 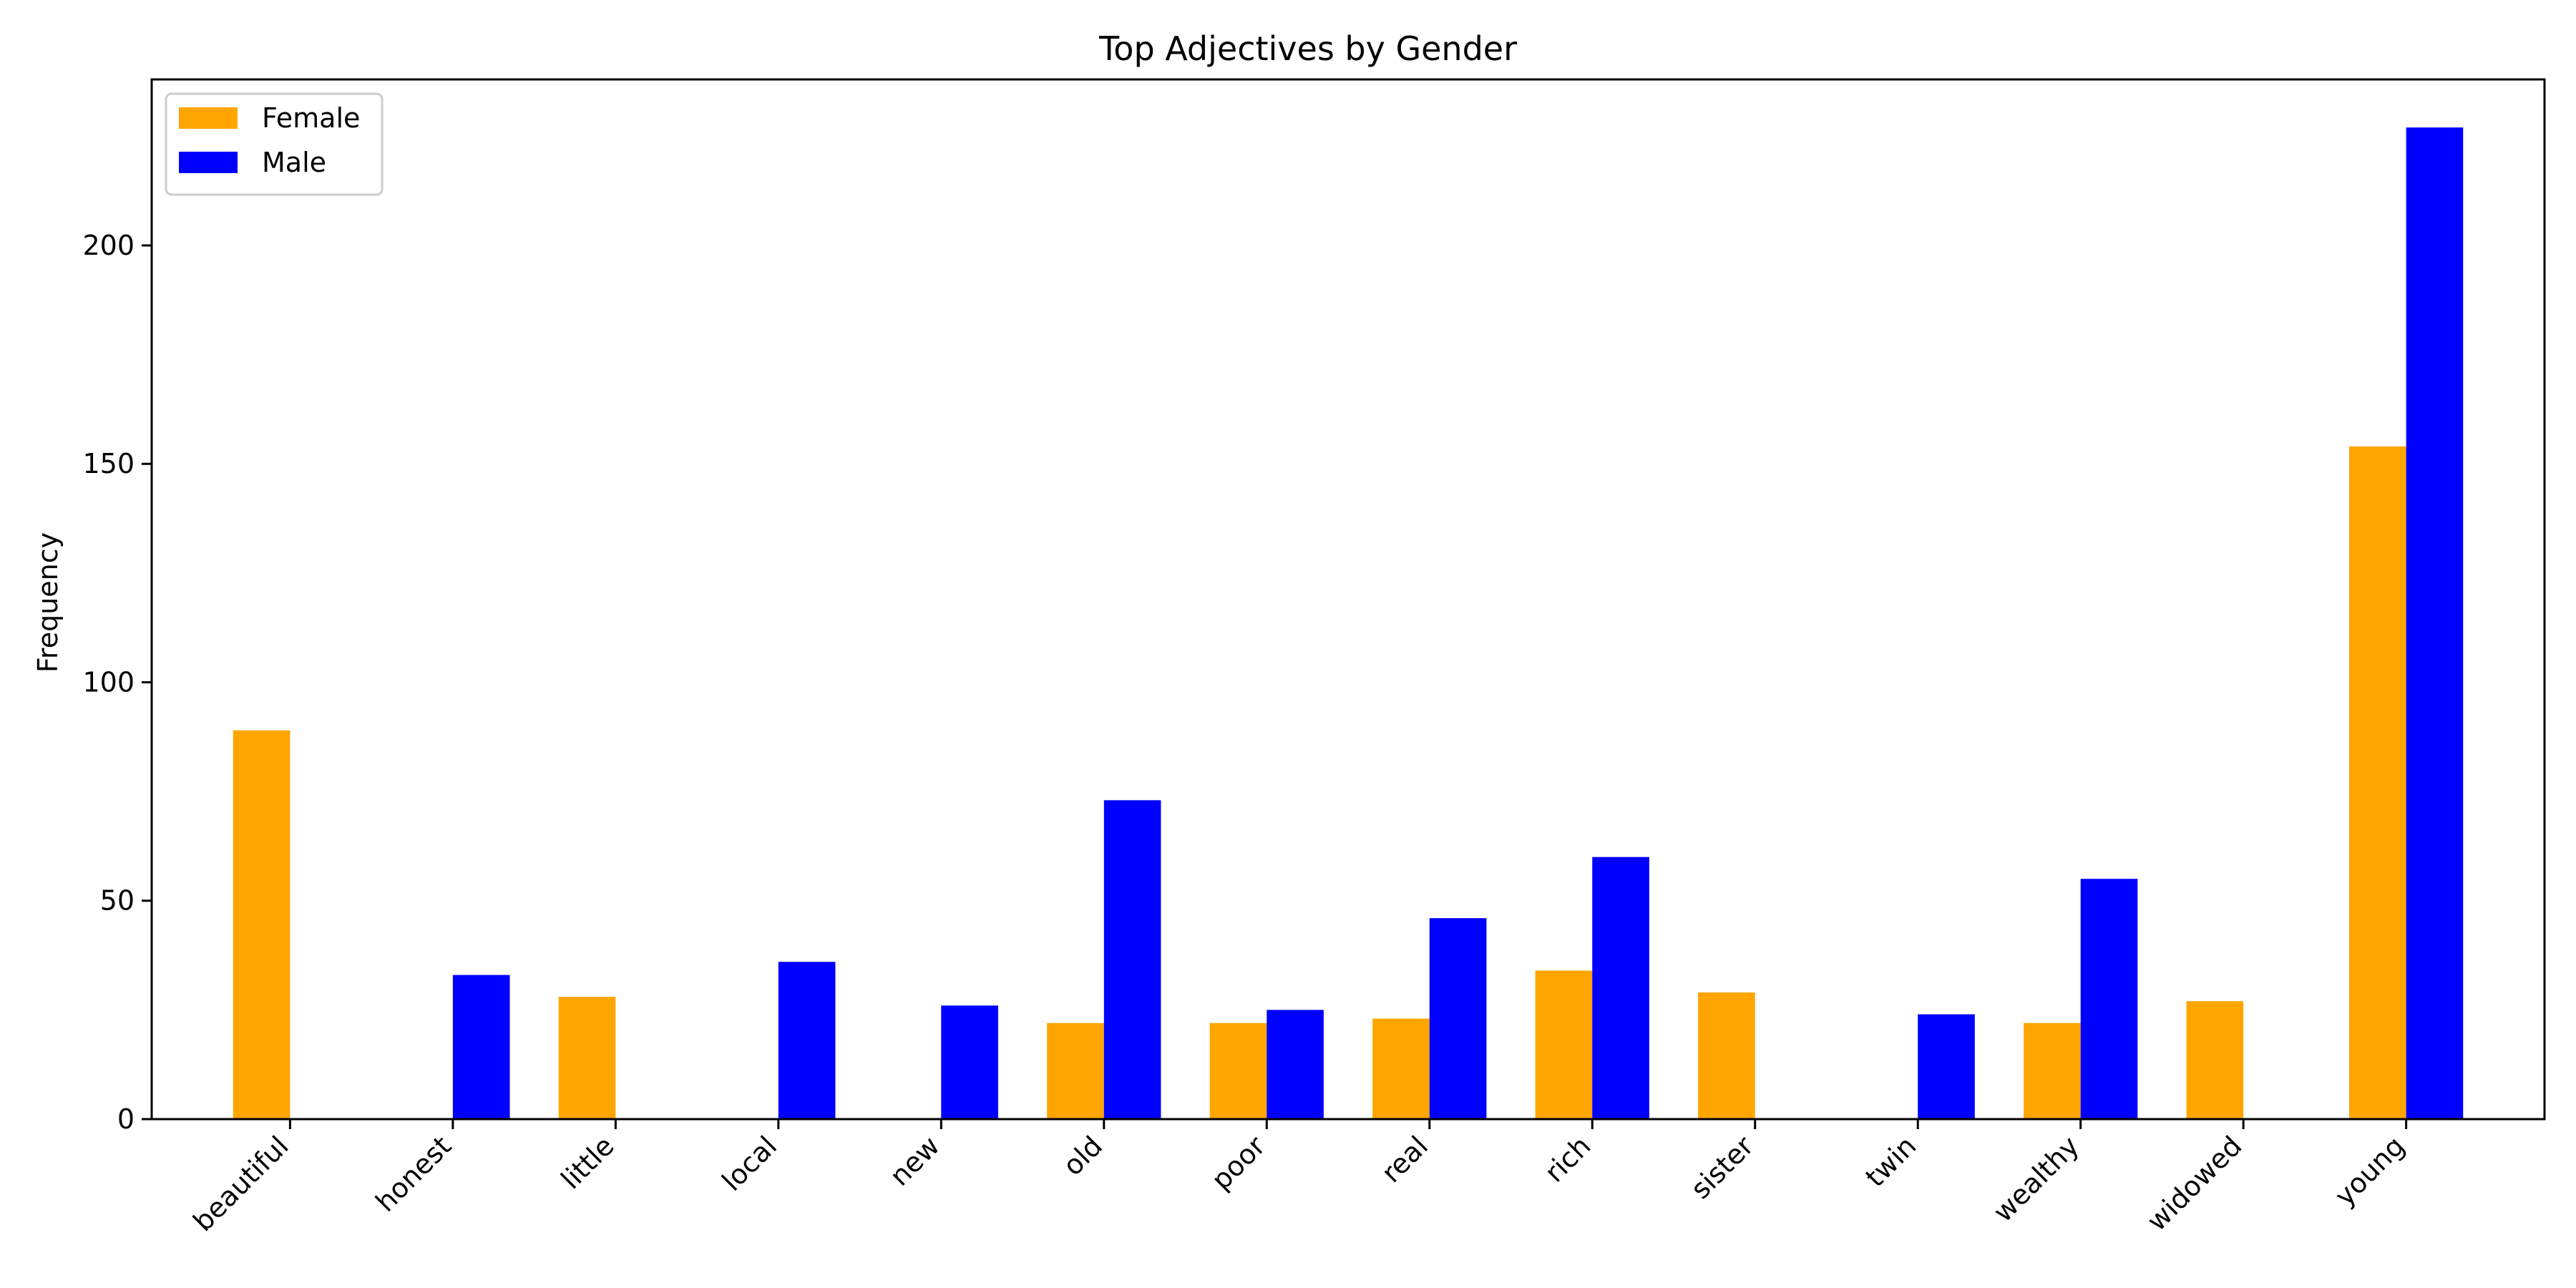 I want to click on legend: Female Male, so click(x=274, y=144).